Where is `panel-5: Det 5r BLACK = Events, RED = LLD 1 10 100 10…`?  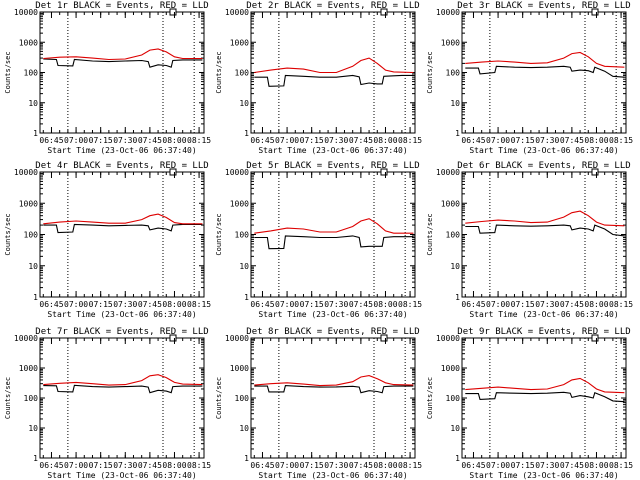 panel-5: Det 5r BLACK = Events, RED = LLD 1 10 100 10… is located at coordinates (318, 240).